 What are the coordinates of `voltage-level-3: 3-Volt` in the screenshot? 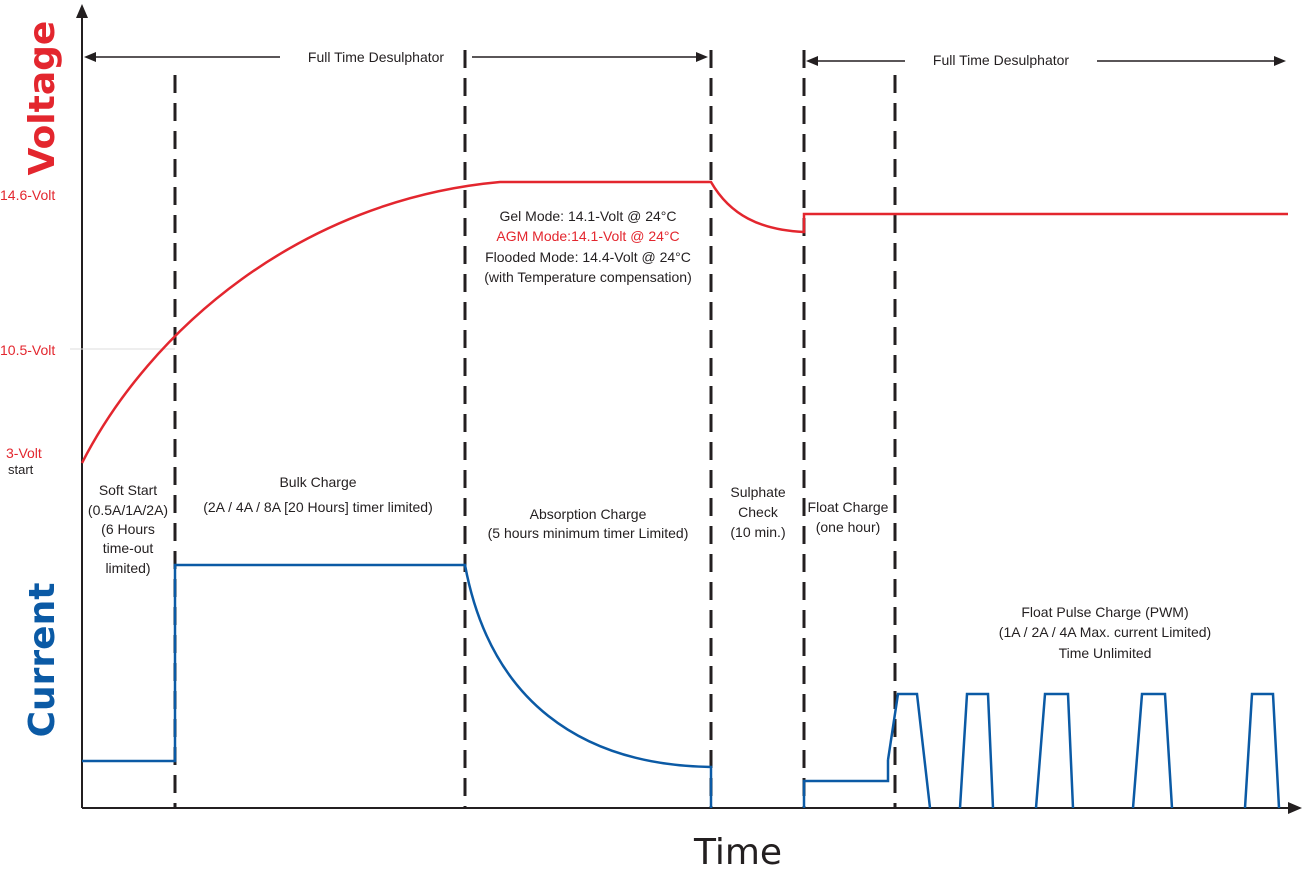 It's located at (24, 453).